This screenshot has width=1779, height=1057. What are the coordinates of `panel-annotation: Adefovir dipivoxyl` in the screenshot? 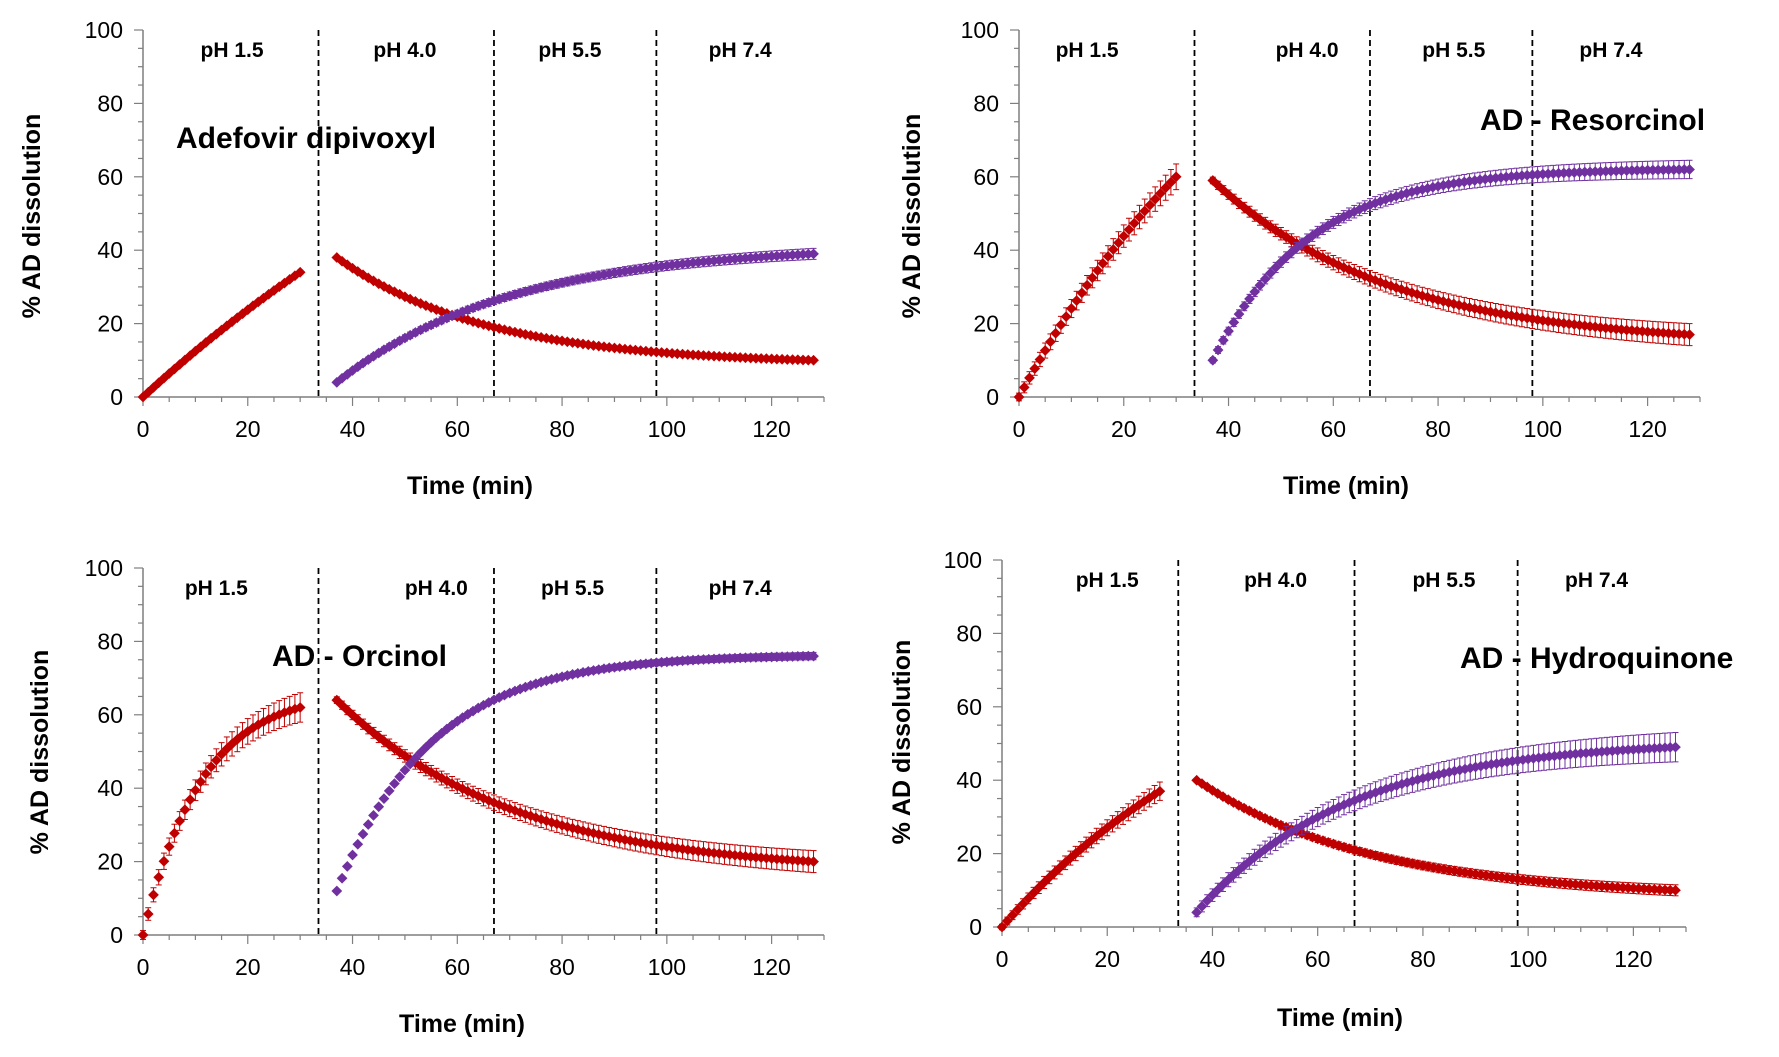 It's located at (306, 138).